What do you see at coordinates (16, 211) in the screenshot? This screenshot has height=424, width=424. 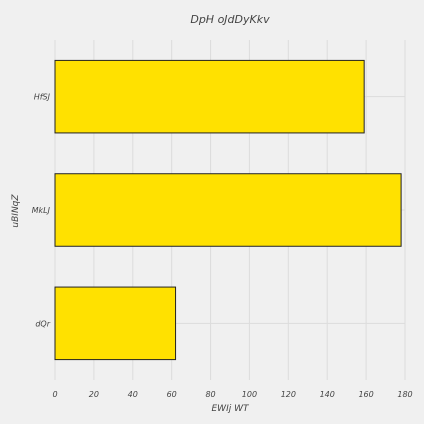 I see `y-axis-label: uBINqZ` at bounding box center [16, 211].